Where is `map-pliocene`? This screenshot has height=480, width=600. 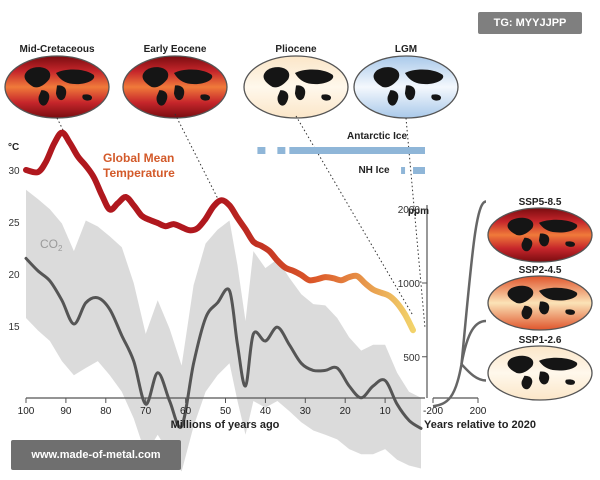
map-pliocene is located at coordinates (296, 87).